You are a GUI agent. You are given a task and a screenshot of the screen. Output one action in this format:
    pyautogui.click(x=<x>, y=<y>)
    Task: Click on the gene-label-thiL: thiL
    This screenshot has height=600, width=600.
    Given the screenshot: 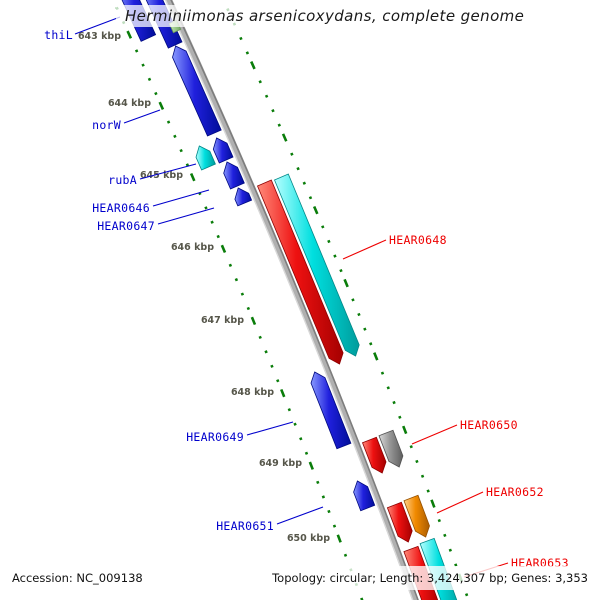 What is the action you would take?
    pyautogui.click(x=58, y=35)
    